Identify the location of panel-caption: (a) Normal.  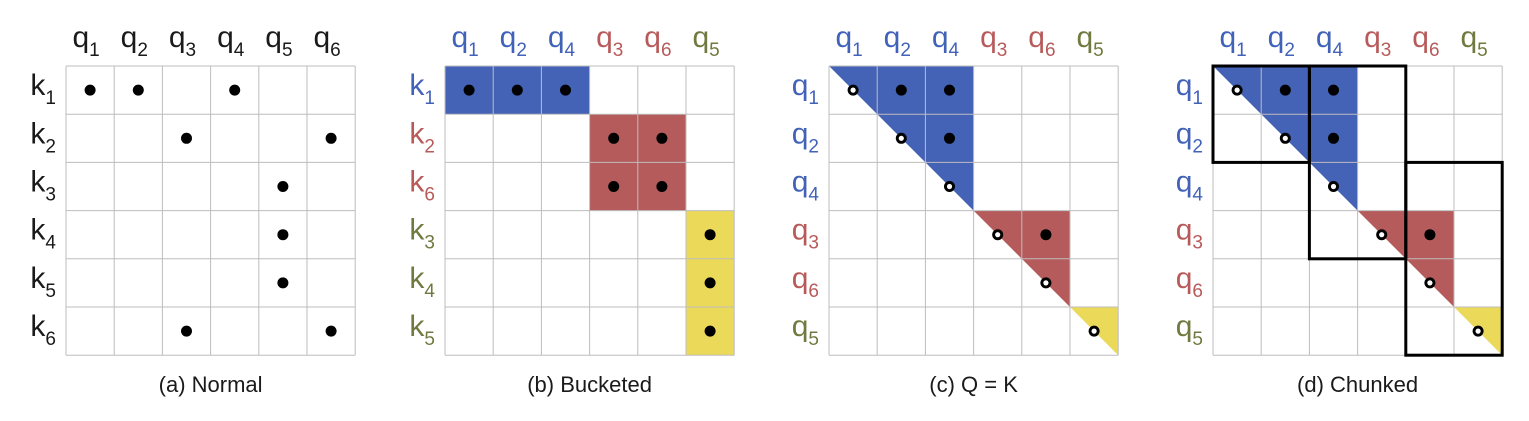
(211, 384).